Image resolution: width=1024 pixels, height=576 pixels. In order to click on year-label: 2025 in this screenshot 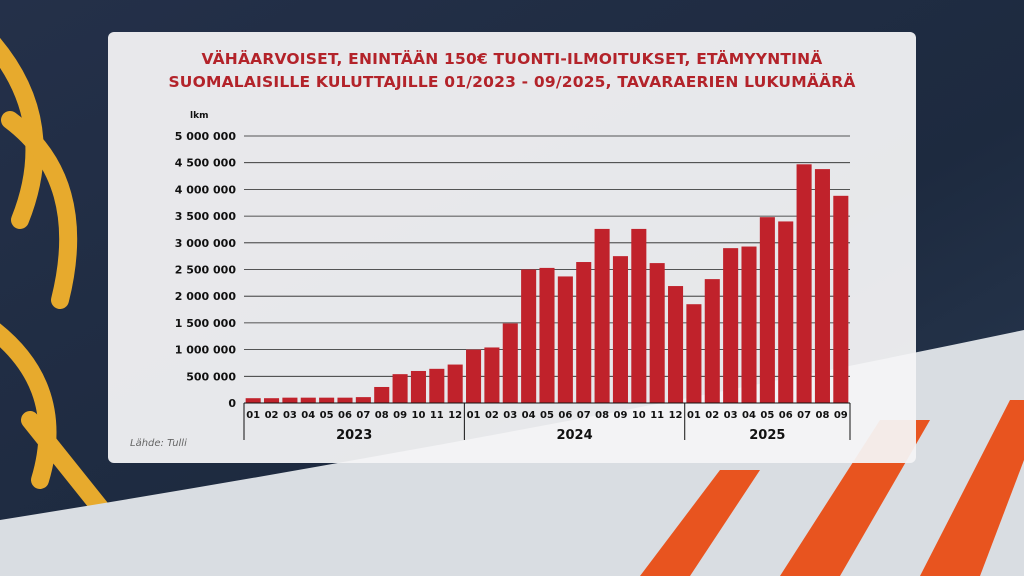, I will do `click(767, 435)`.